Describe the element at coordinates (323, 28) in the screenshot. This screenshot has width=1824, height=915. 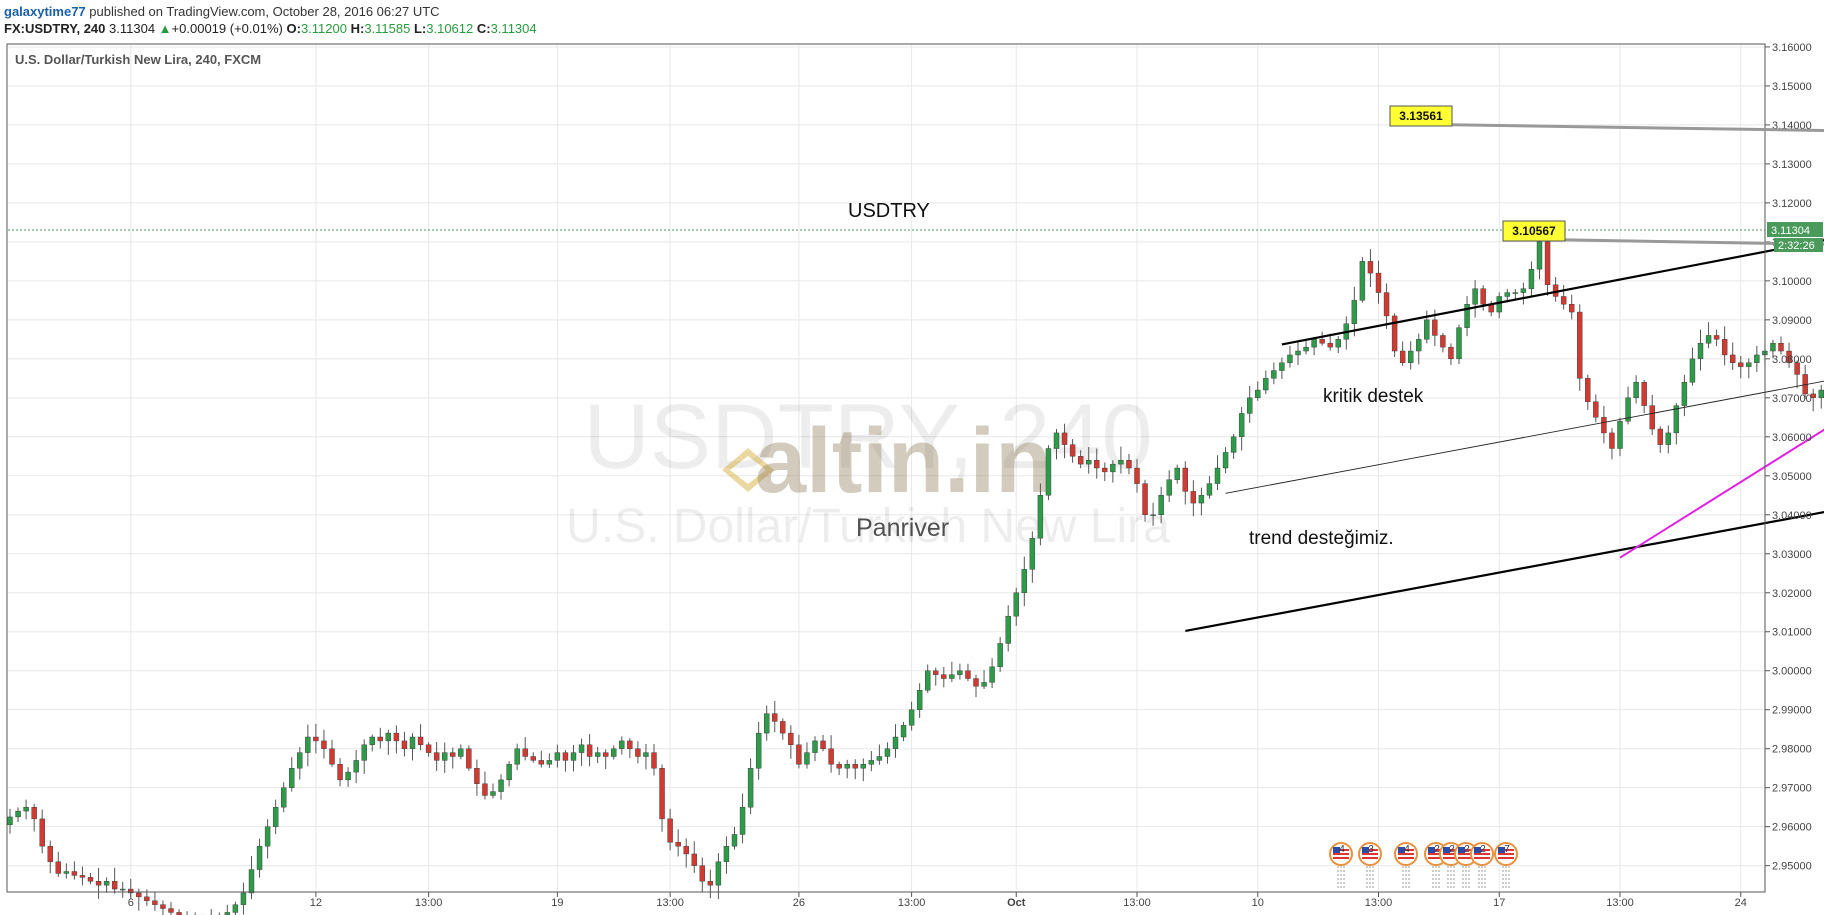
I see `open-value: 3.11200` at that location.